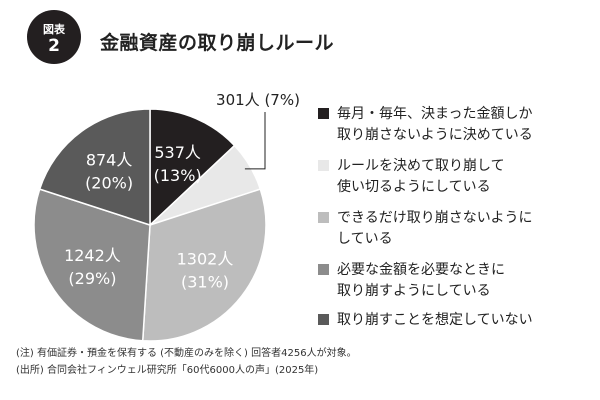 Image resolution: width=600 pixels, height=400 pixels. Describe the element at coordinates (178, 175) in the screenshot. I see `pie-slice-percent-label: (13%)` at that location.